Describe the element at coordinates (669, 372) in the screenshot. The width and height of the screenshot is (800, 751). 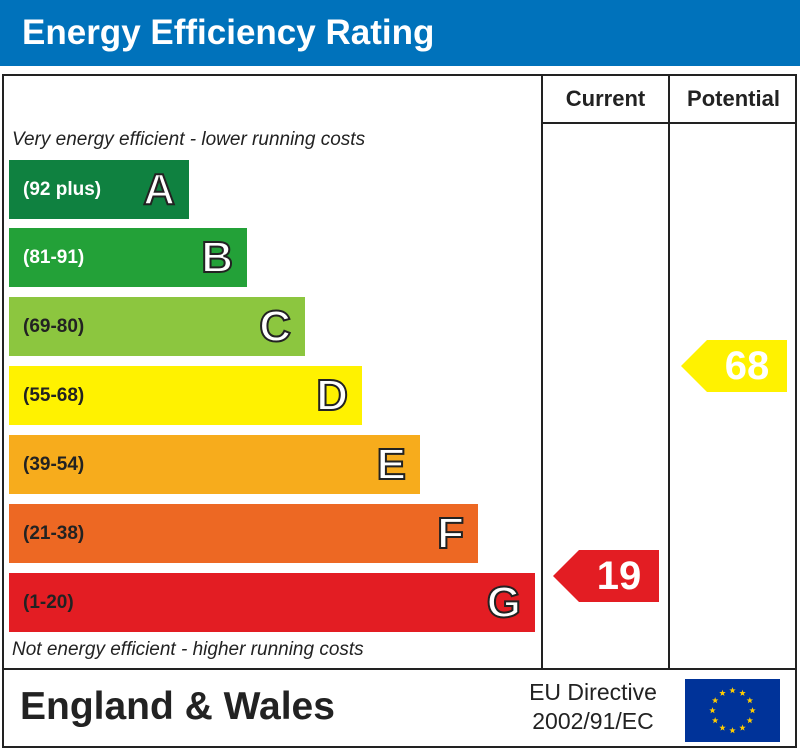
I see `divider-potential` at that location.